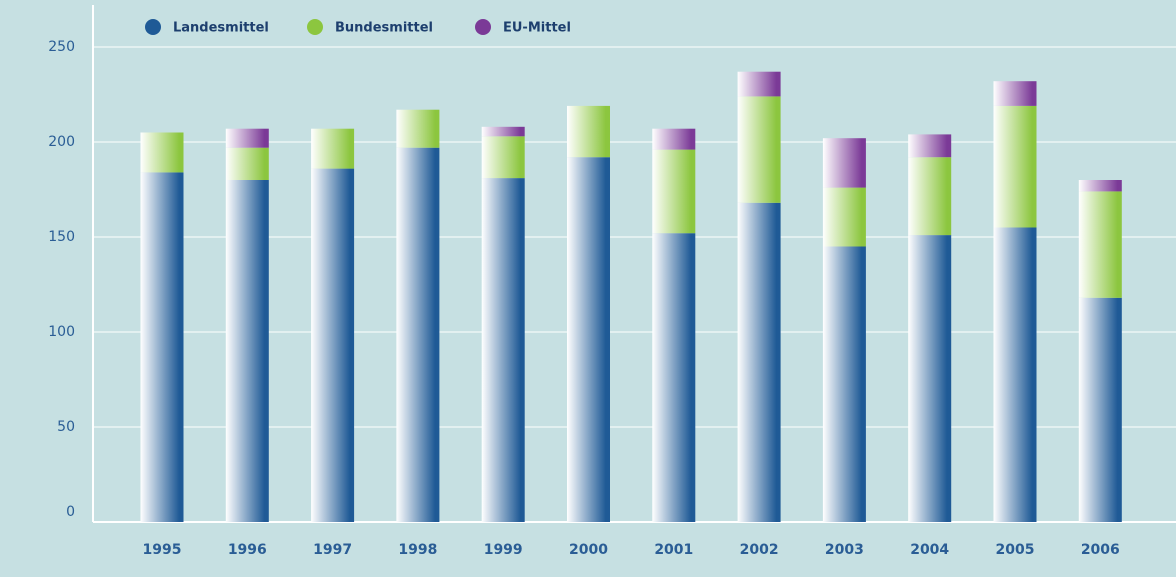 Image resolution: width=1176 pixels, height=577 pixels. What do you see at coordinates (759, 550) in the screenshot?
I see `x-tick-label: 2002` at bounding box center [759, 550].